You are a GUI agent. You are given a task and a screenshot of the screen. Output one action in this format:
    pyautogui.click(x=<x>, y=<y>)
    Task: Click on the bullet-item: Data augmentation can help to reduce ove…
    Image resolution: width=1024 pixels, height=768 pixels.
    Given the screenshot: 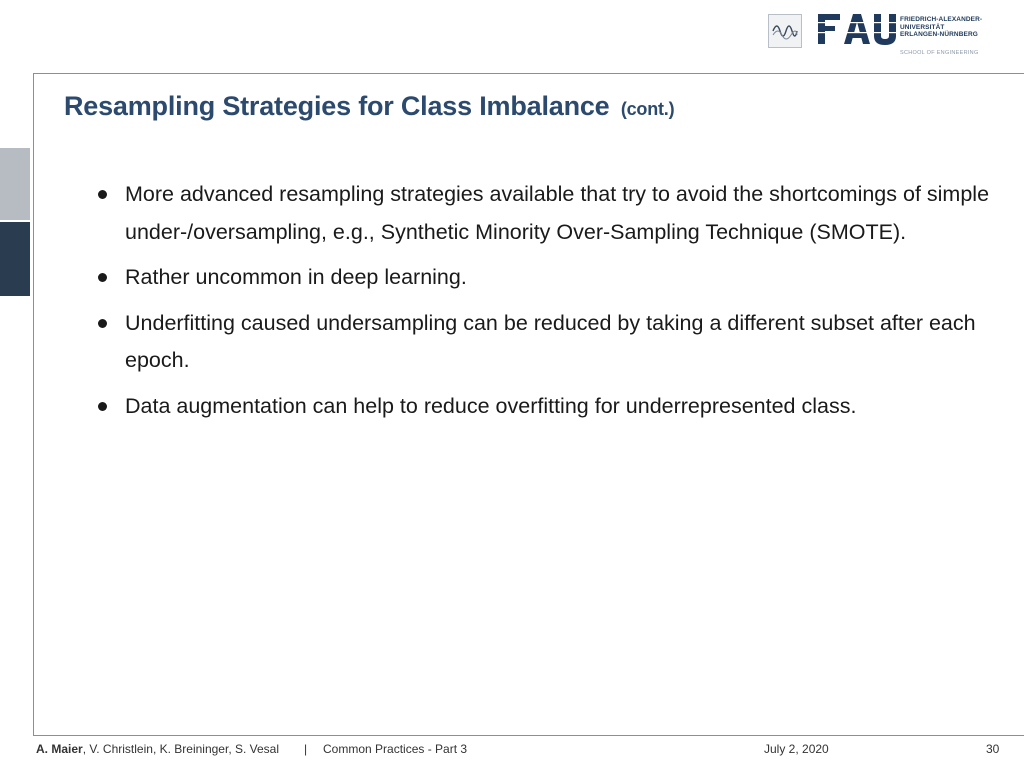 What is the action you would take?
    pyautogui.click(x=551, y=407)
    